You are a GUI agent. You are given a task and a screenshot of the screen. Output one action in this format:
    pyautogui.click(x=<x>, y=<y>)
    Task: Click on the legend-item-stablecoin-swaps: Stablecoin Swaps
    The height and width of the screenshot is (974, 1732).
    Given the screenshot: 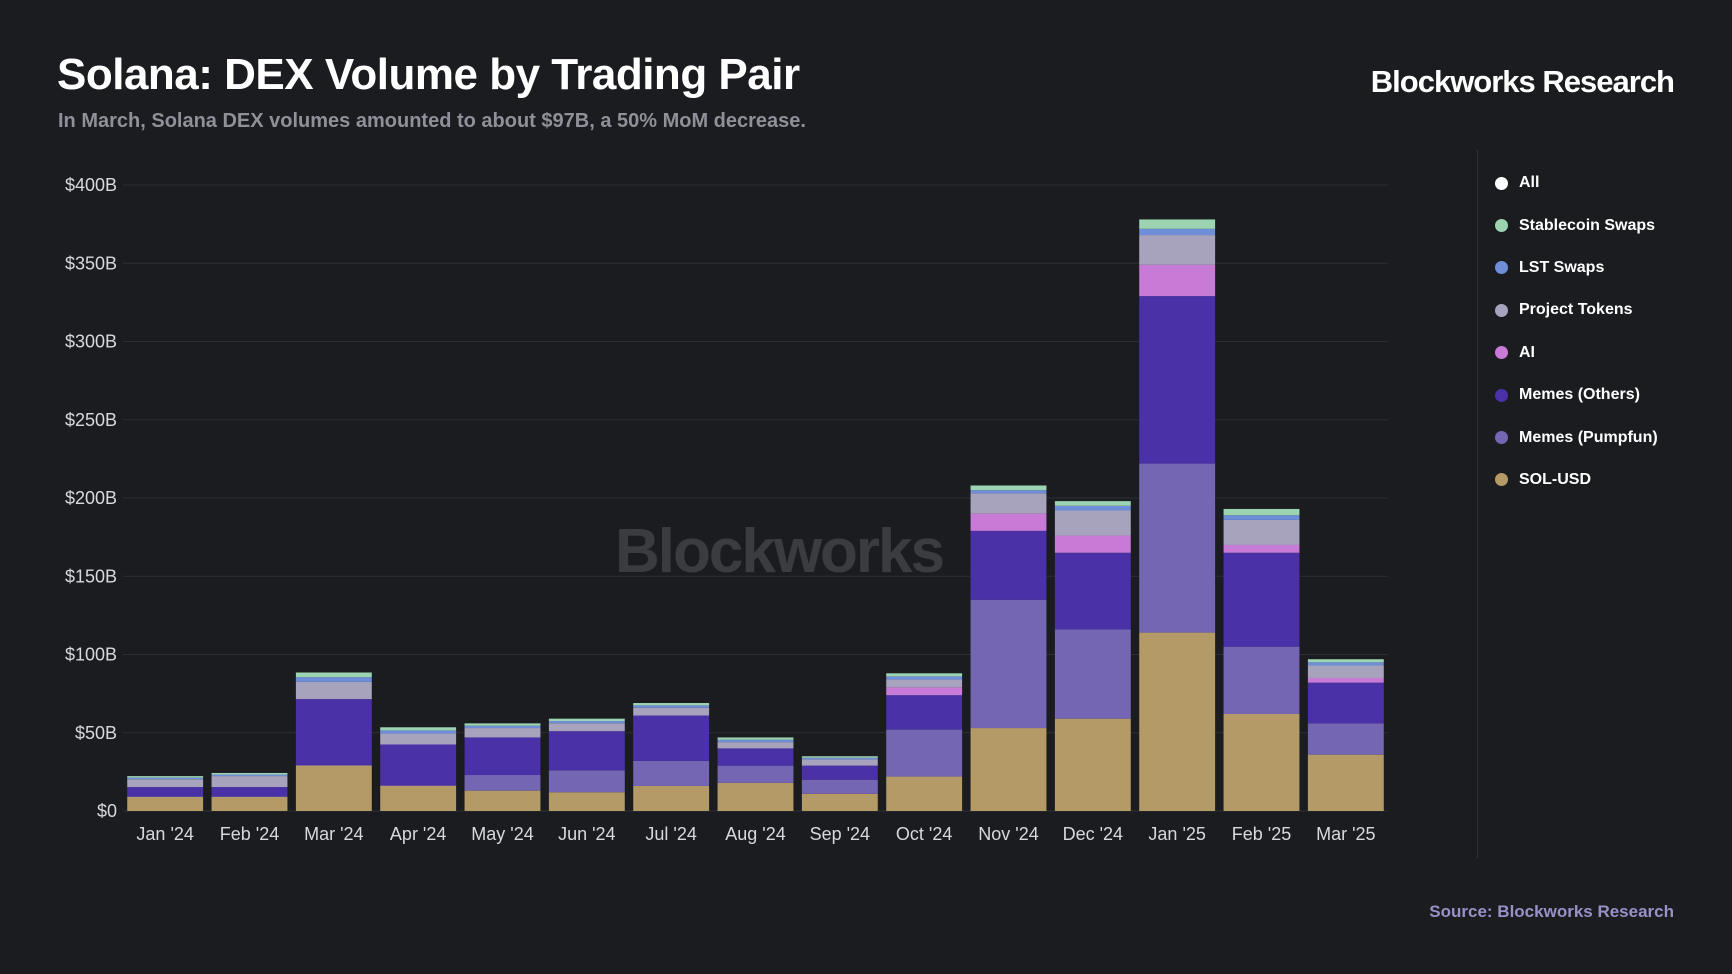 What is the action you would take?
    pyautogui.click(x=1576, y=225)
    